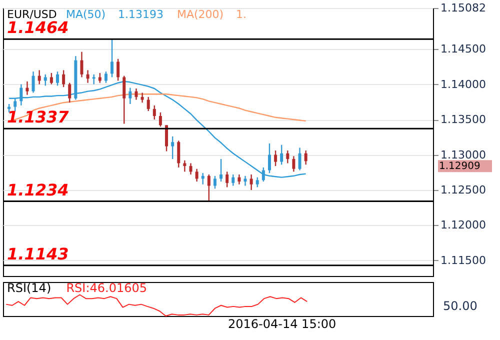  What do you see at coordinates (200, 14) in the screenshot?
I see `text: MA(200)` at bounding box center [200, 14].